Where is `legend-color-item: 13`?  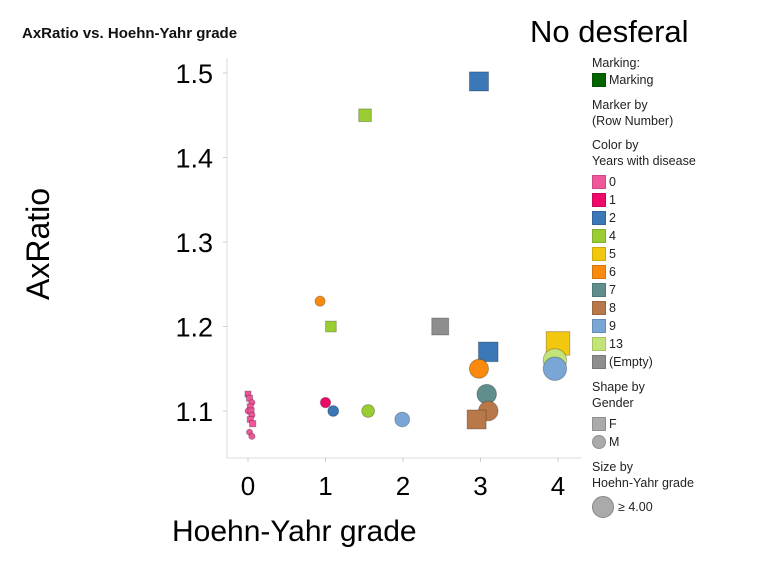 legend-color-item: 13 is located at coordinates (644, 344).